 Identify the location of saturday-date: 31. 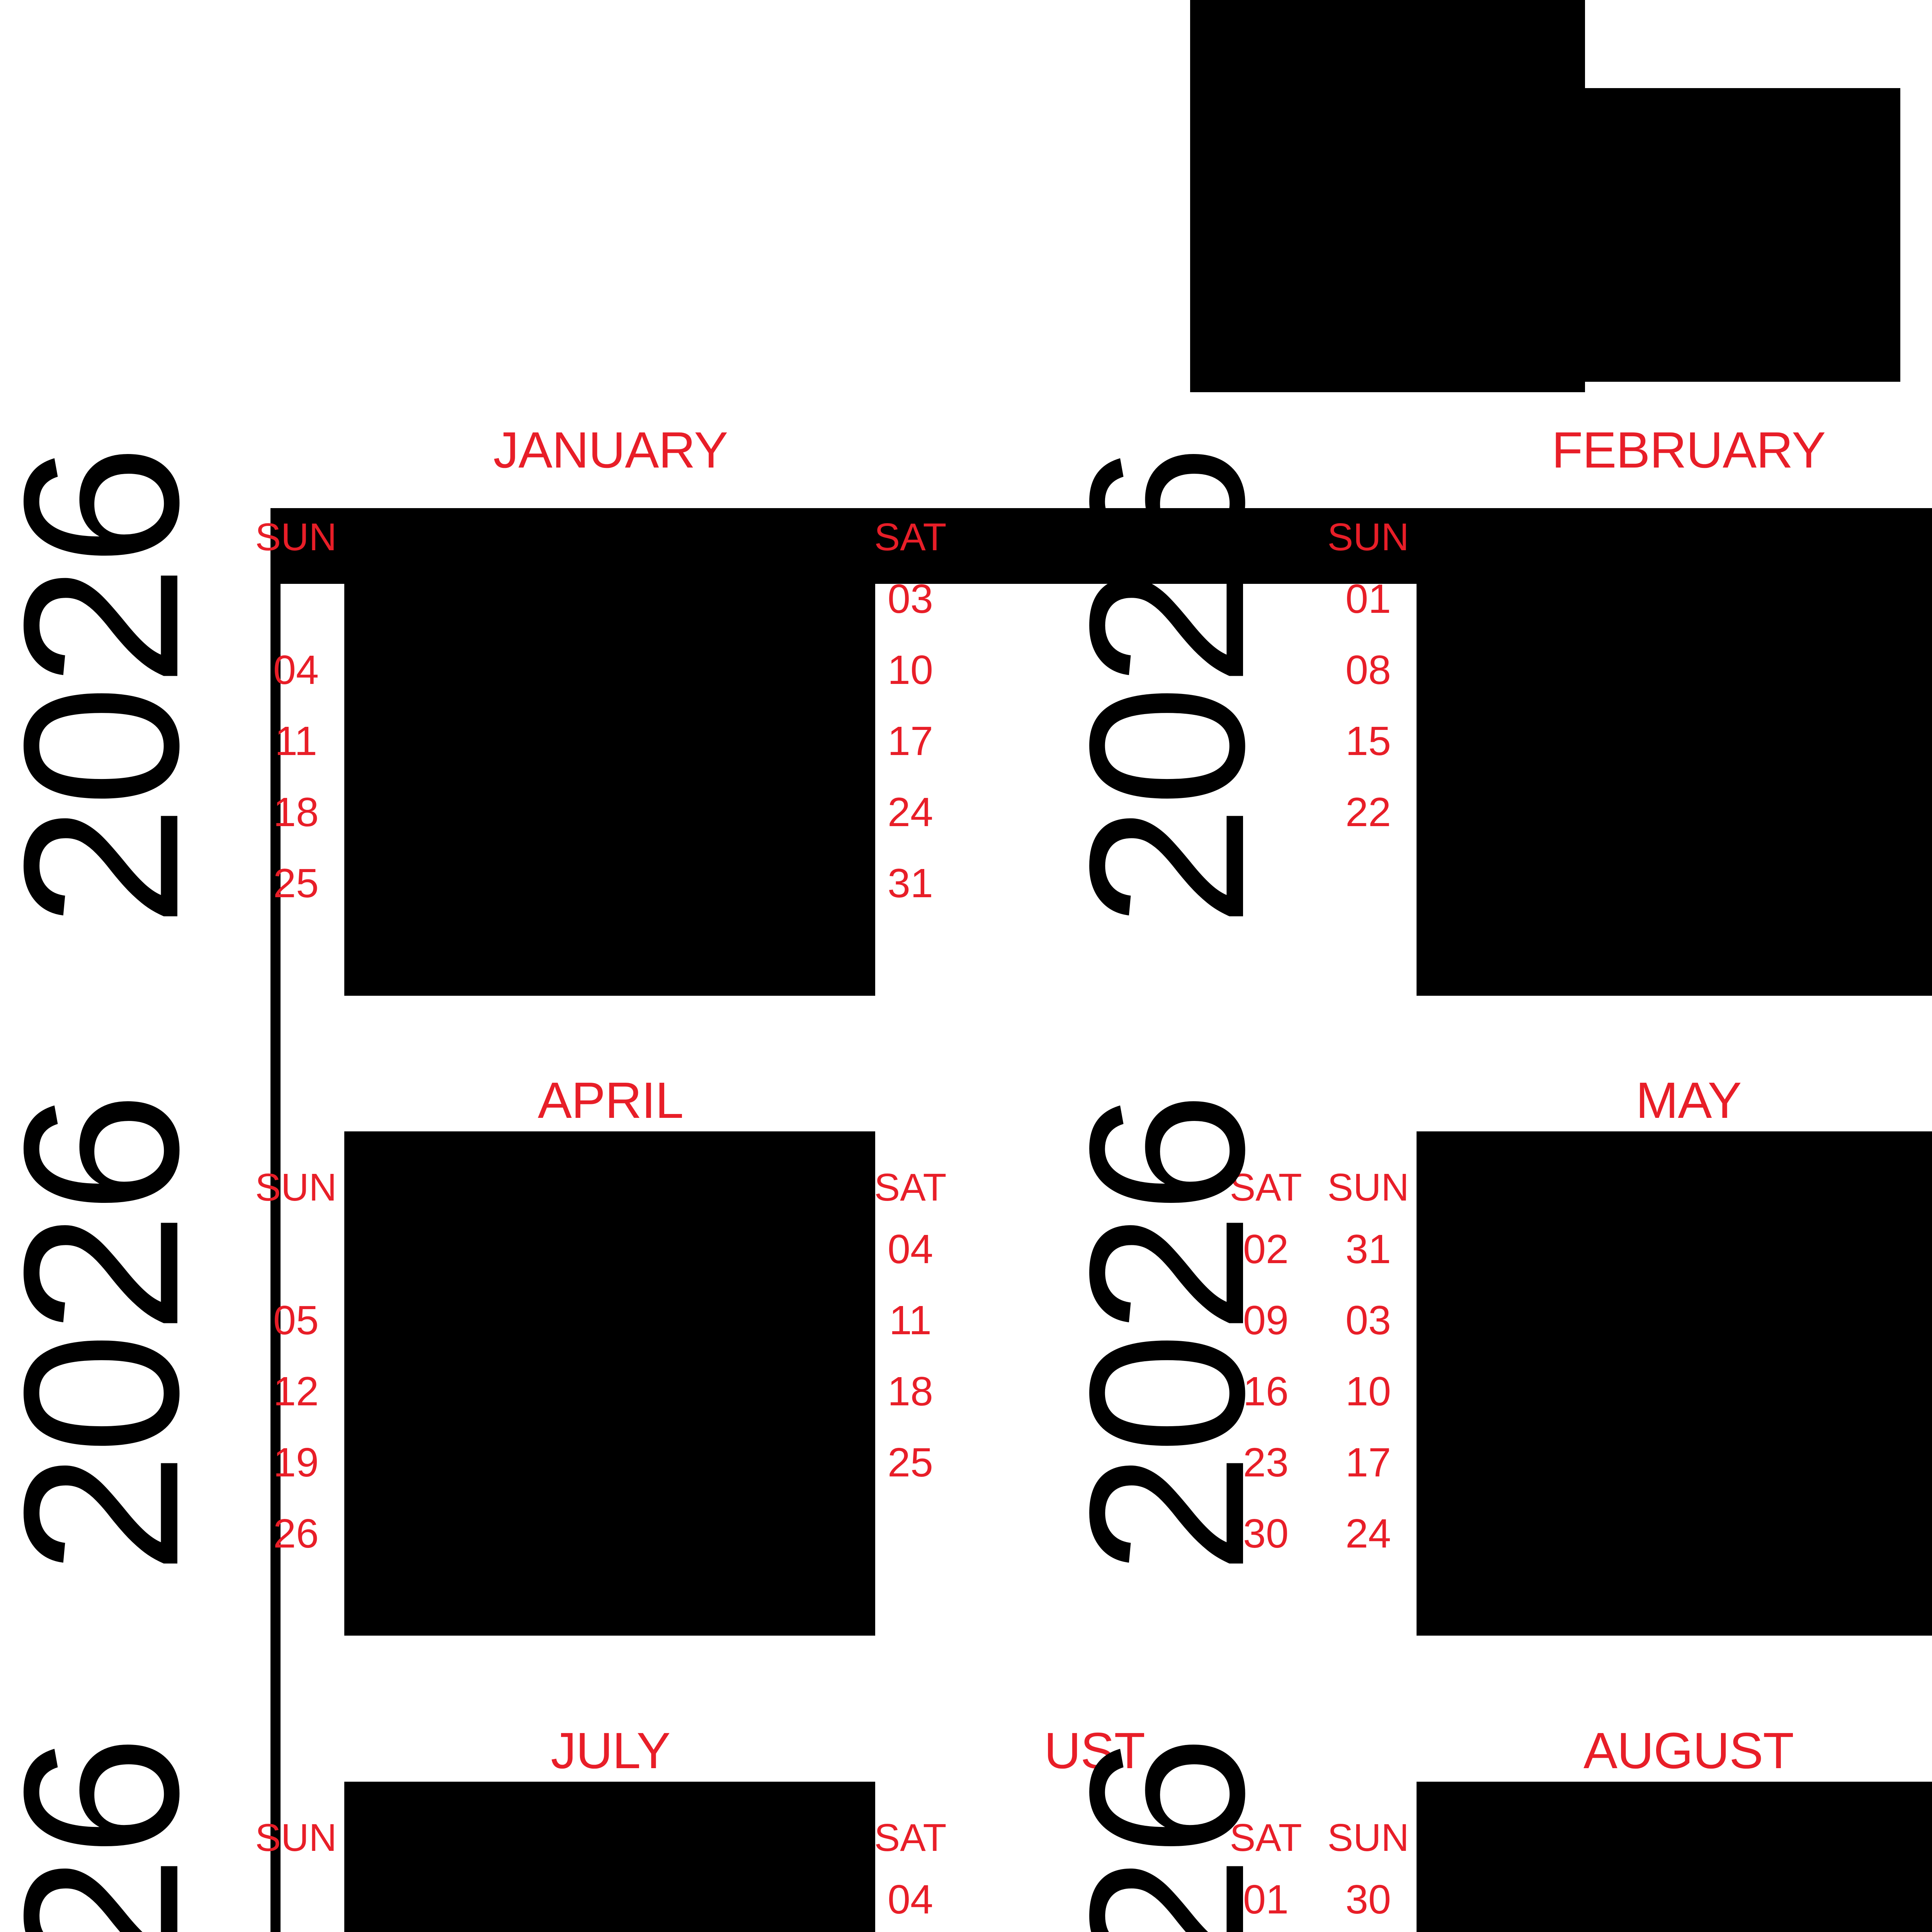
(911, 884).